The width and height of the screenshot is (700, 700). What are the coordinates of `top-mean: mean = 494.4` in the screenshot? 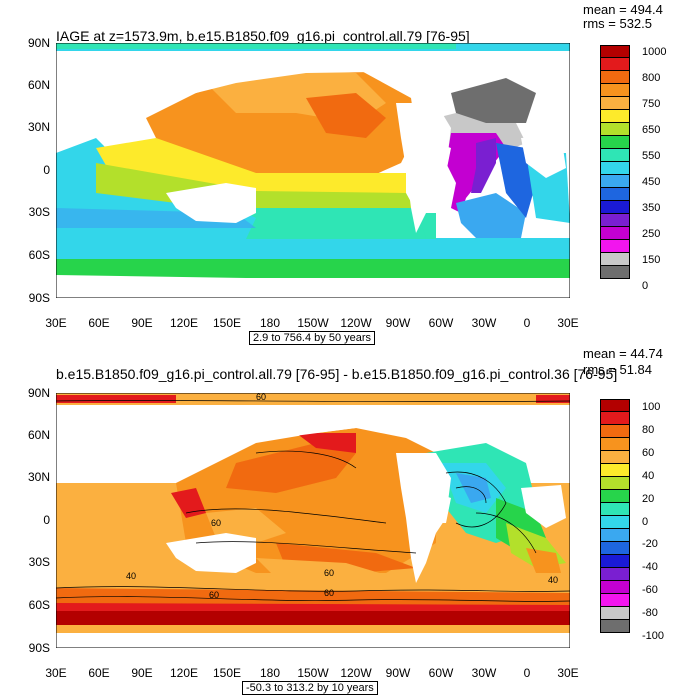 It's located at (623, 9).